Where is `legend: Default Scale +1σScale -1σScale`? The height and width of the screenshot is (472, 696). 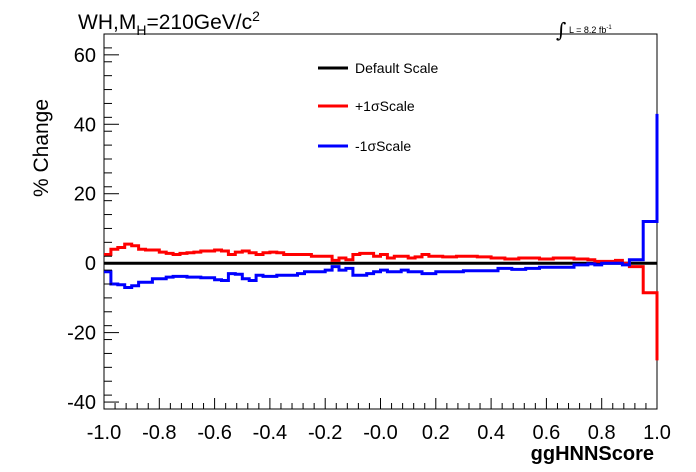 legend: Default Scale +1σScale -1σScale is located at coordinates (378, 107).